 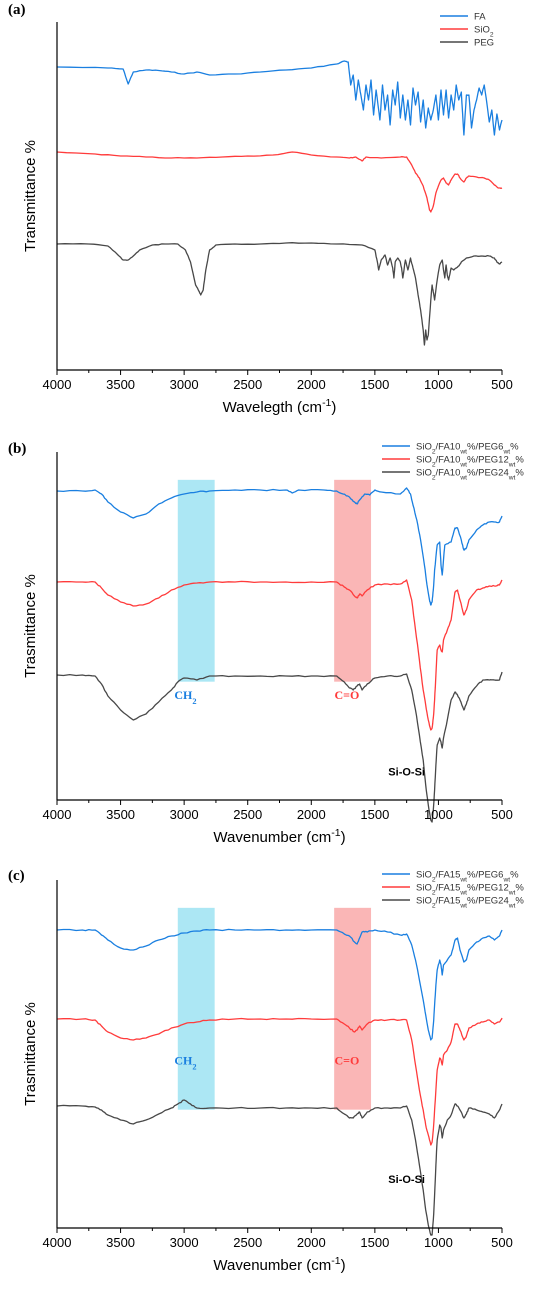 What do you see at coordinates (30, 196) in the screenshot?
I see `y-axis-title: Transmittance %` at bounding box center [30, 196].